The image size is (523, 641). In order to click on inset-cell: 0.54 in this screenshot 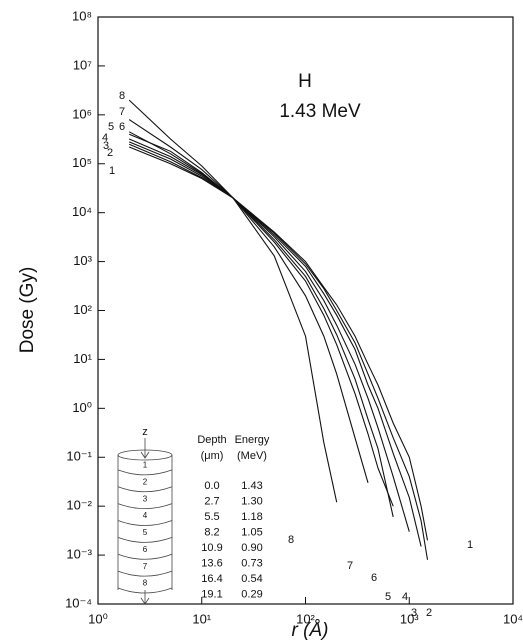, I will do `click(251, 579)`.